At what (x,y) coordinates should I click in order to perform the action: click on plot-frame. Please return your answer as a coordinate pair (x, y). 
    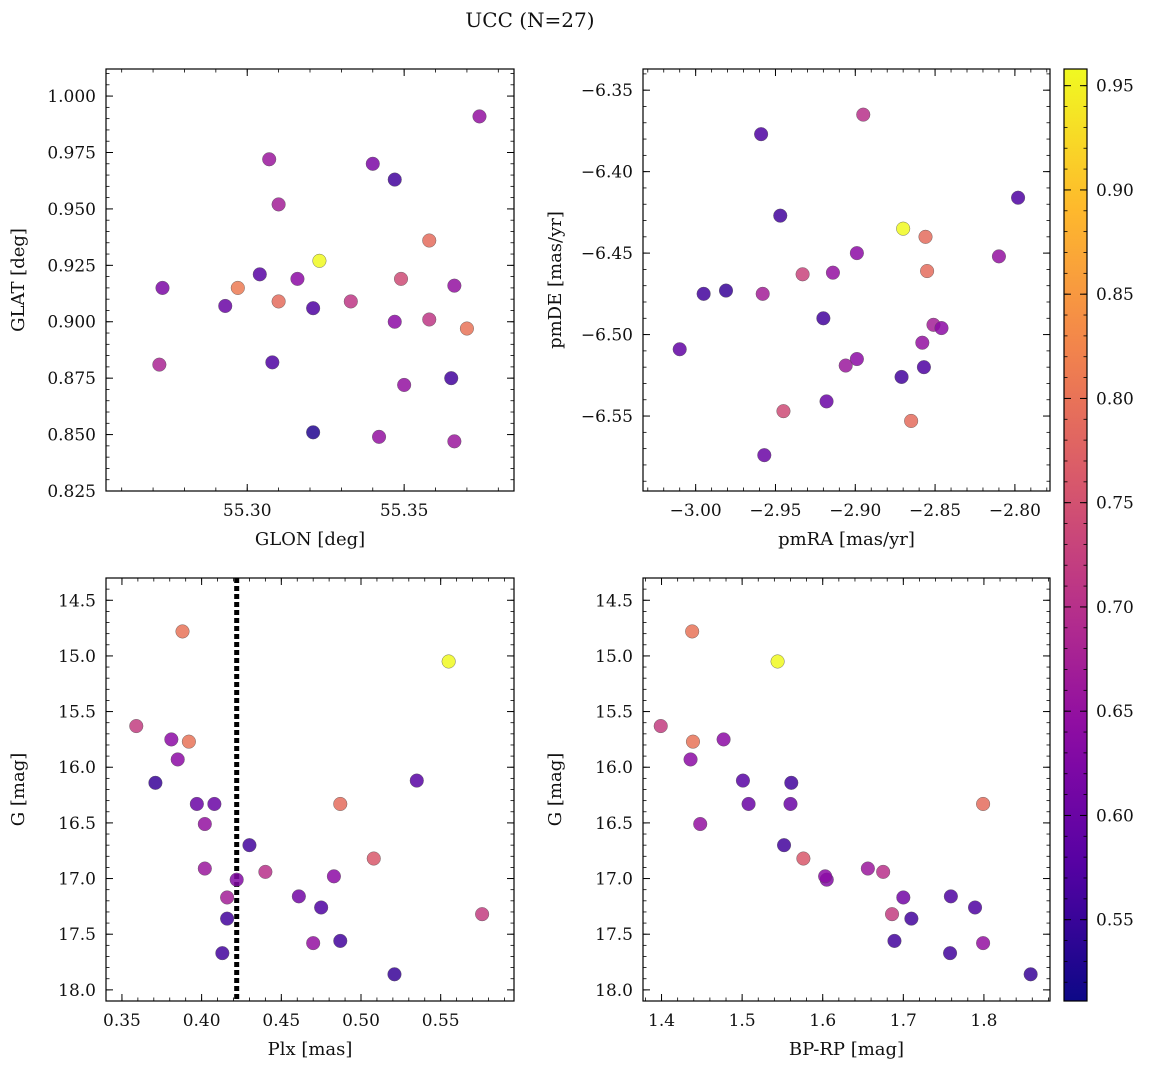
    Looking at the image, I should click on (846, 280).